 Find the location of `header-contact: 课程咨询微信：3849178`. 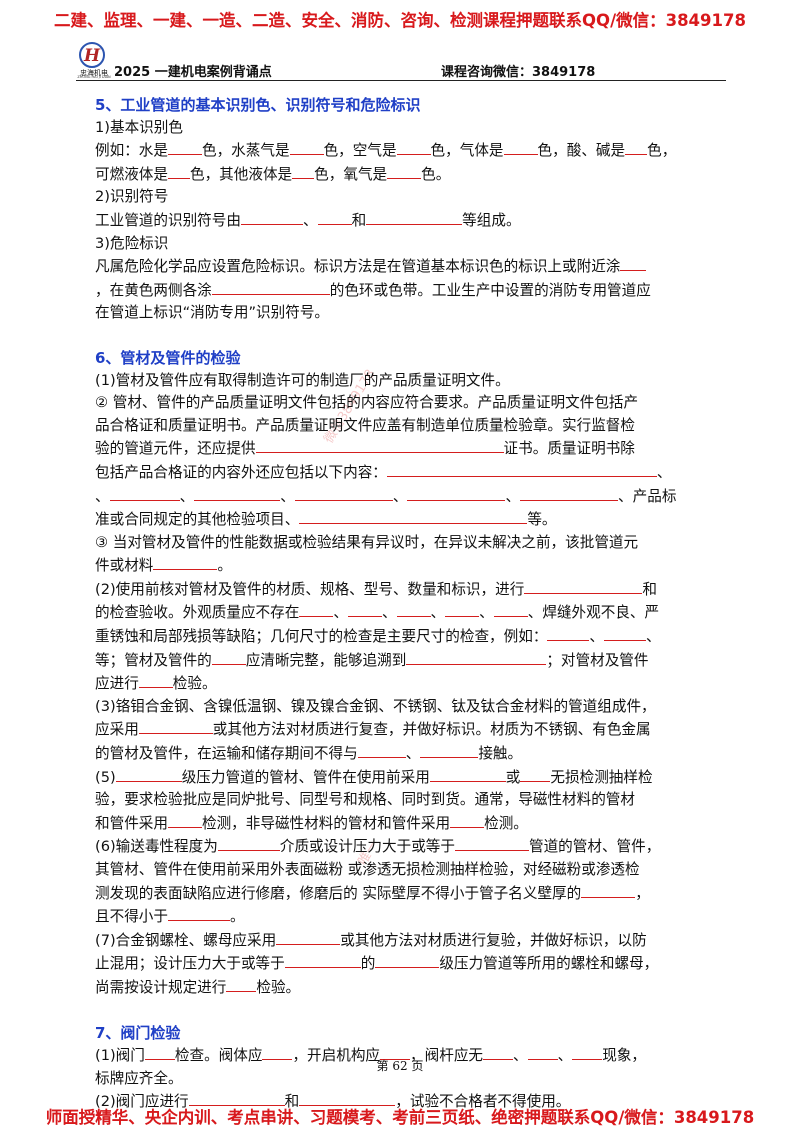

header-contact: 课程咨询微信：3849178 is located at coordinates (518, 72).